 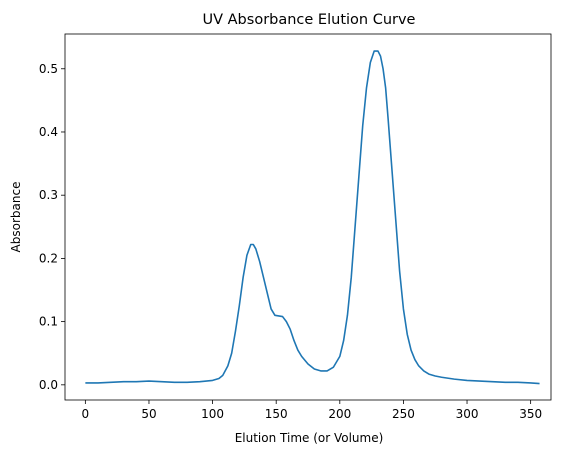 What do you see at coordinates (276, 414) in the screenshot?
I see `x-tick-label: 150` at bounding box center [276, 414].